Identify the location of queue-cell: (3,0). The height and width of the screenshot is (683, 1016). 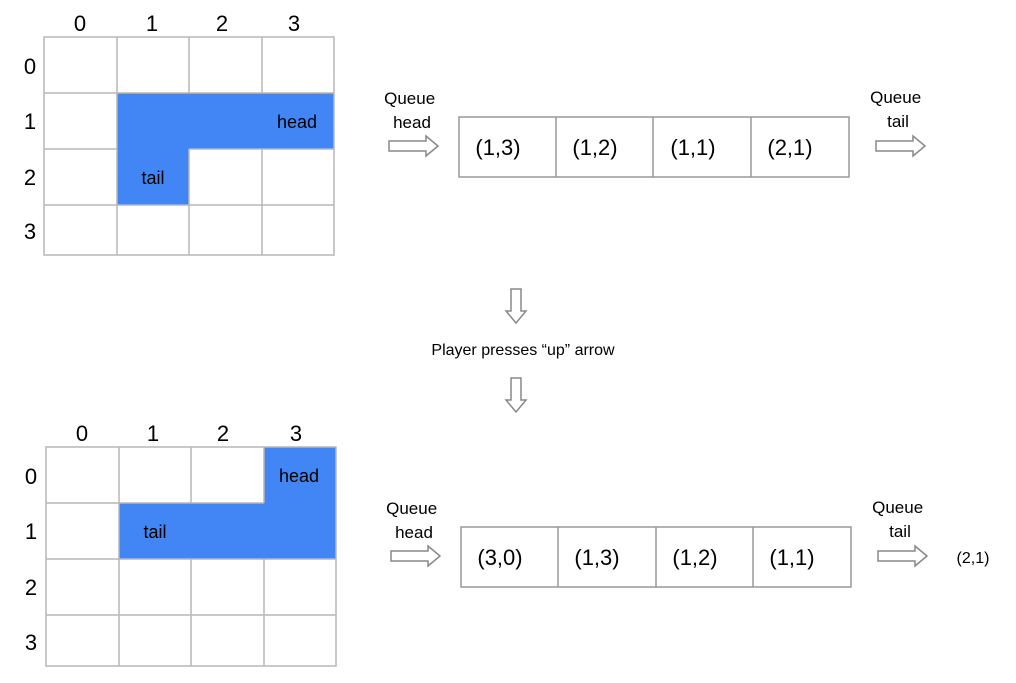
(499, 557).